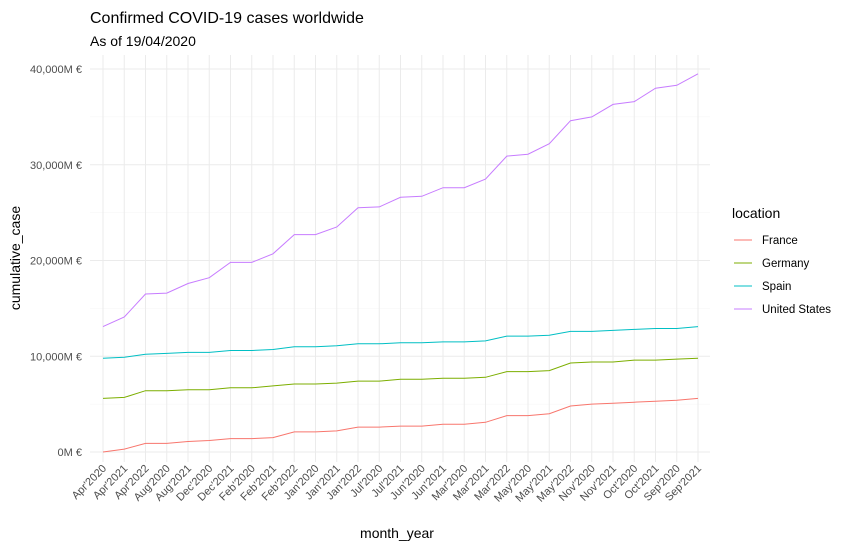 Image resolution: width=852 pixels, height=548 pixels. What do you see at coordinates (56, 357) in the screenshot?
I see `y-tick-label: 10,000M €` at bounding box center [56, 357].